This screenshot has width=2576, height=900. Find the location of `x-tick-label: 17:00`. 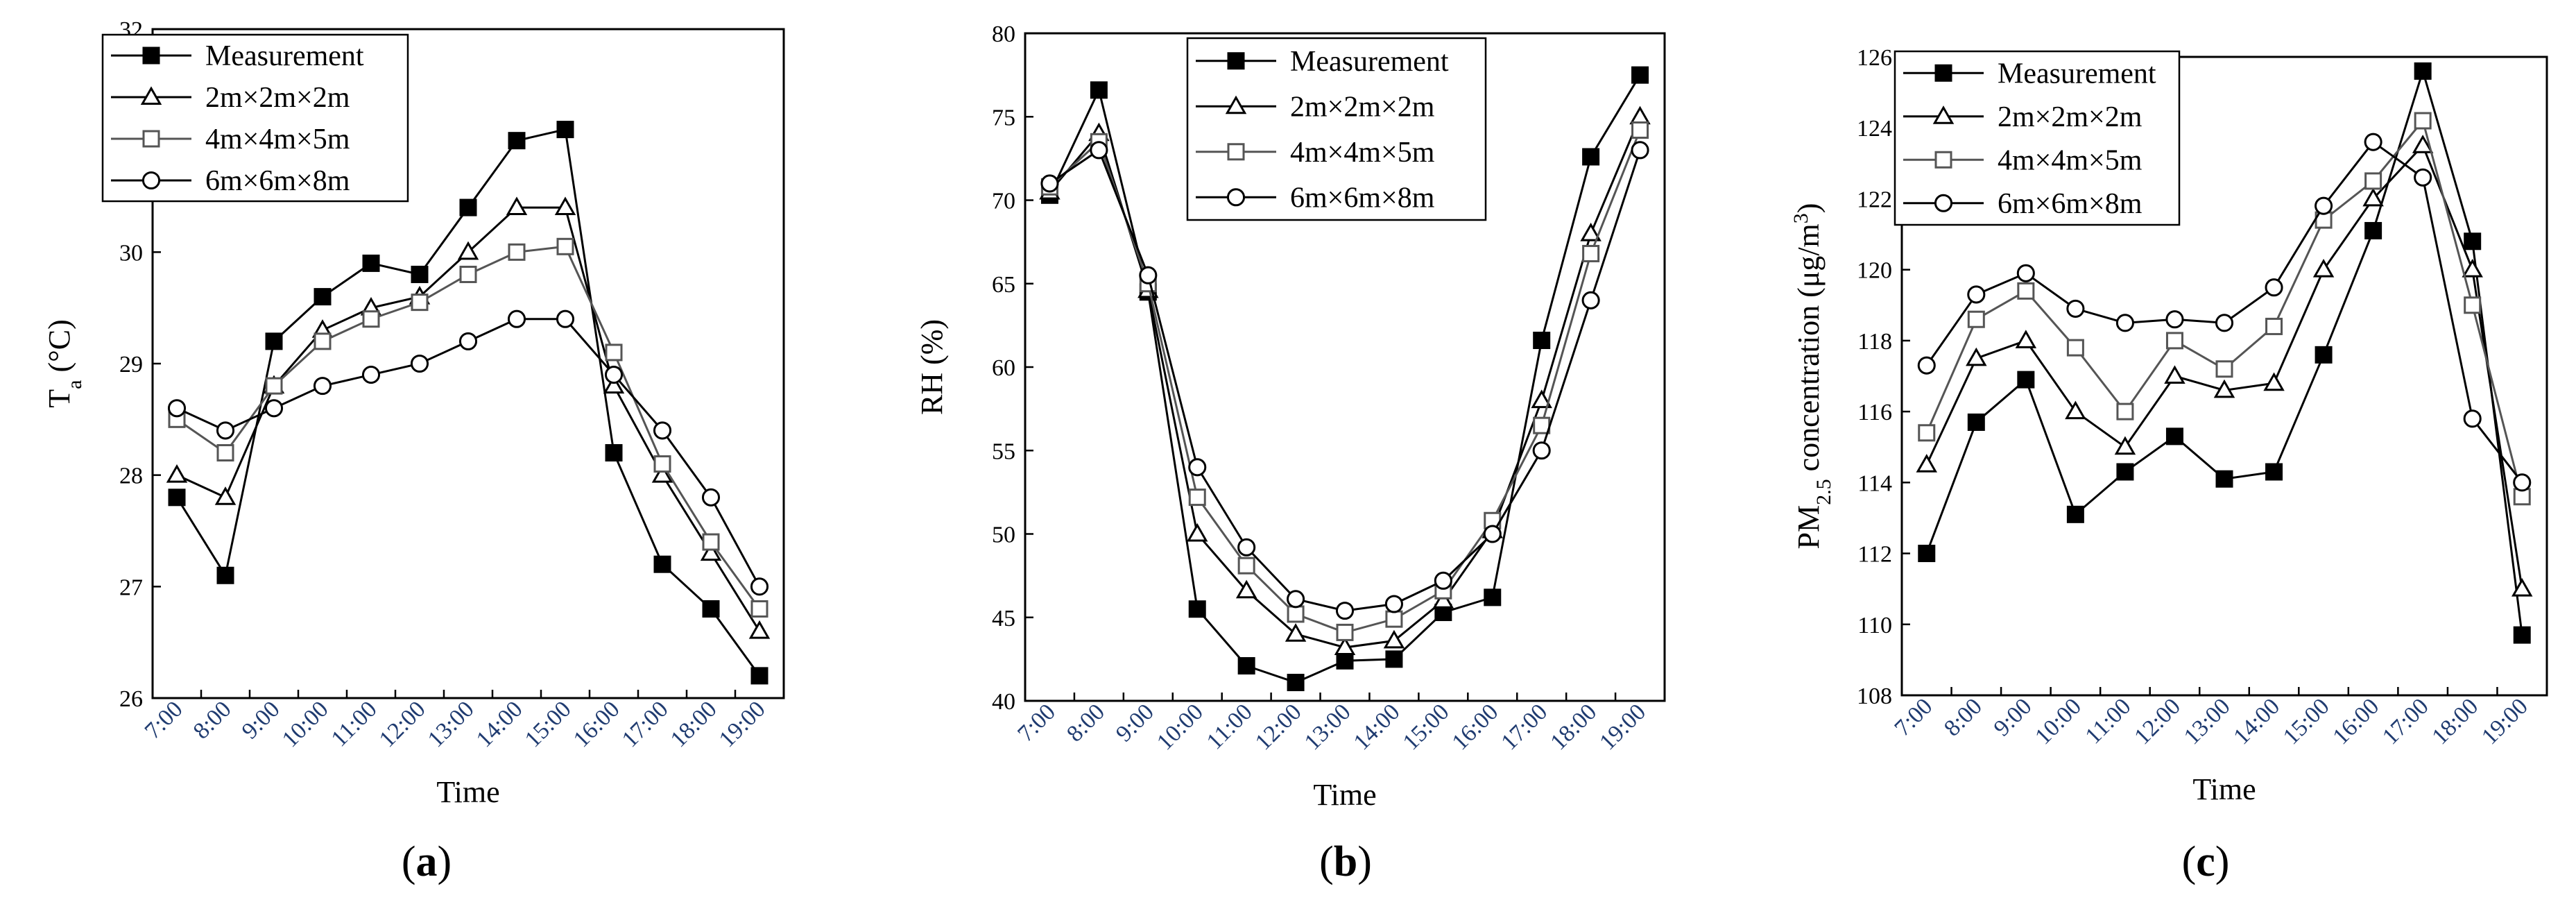

x-tick-label: 17:00 is located at coordinates (2406, 721).